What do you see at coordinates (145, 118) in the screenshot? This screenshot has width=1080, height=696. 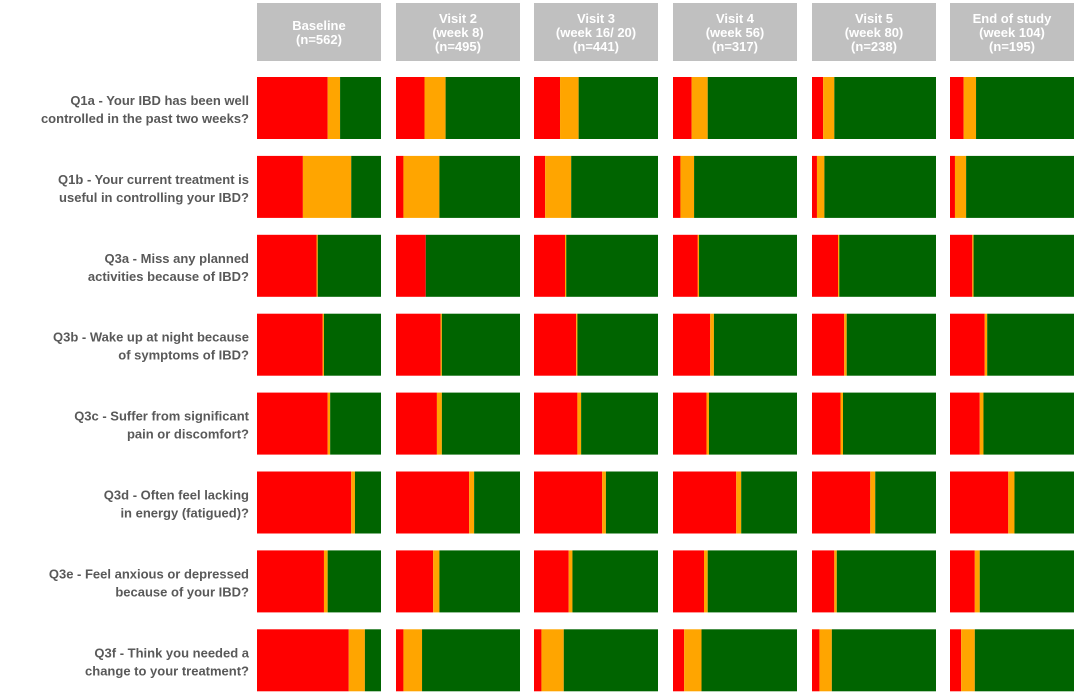 I see `row-label: controlled in the past two weeks?` at bounding box center [145, 118].